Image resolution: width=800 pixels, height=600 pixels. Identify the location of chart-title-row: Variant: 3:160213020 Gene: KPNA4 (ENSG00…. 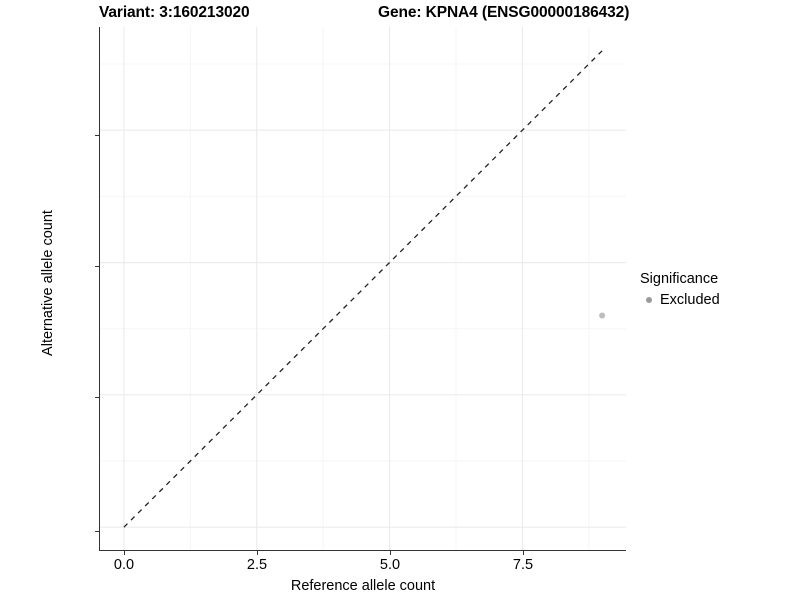
(400, 16).